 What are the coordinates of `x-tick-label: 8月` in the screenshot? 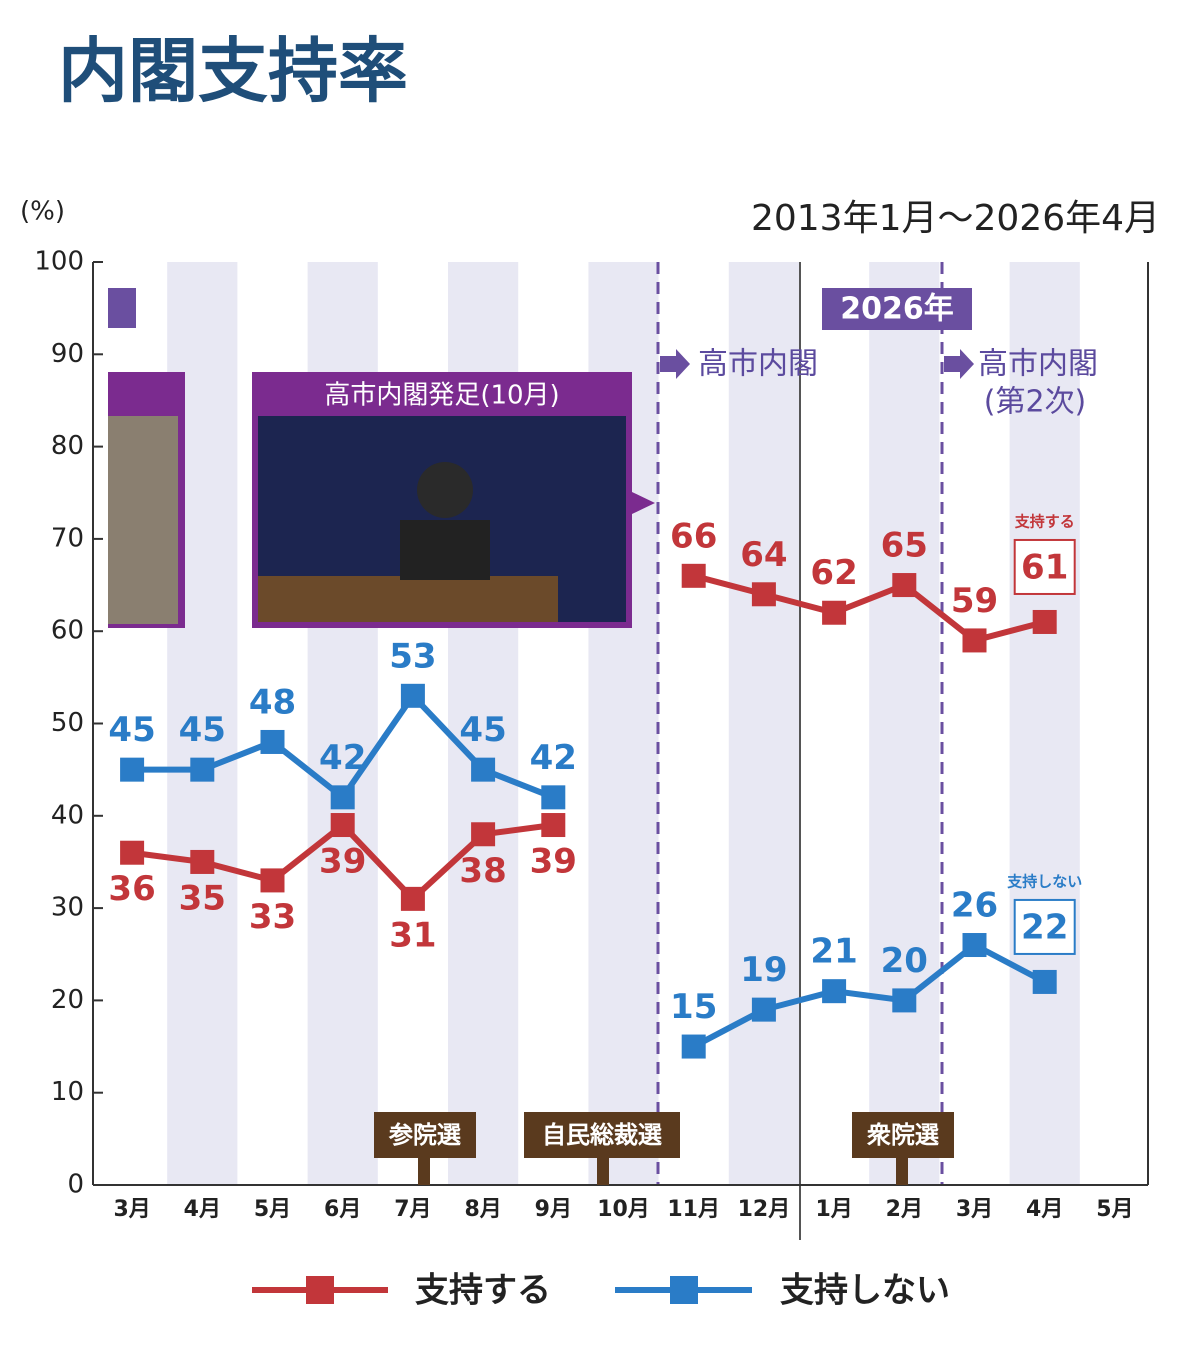 It's located at (482, 1209).